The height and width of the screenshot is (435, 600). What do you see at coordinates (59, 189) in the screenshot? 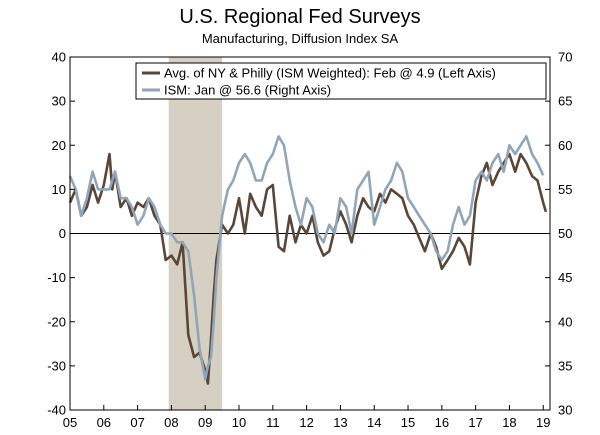
I see `left-axis-label: 10` at bounding box center [59, 189].